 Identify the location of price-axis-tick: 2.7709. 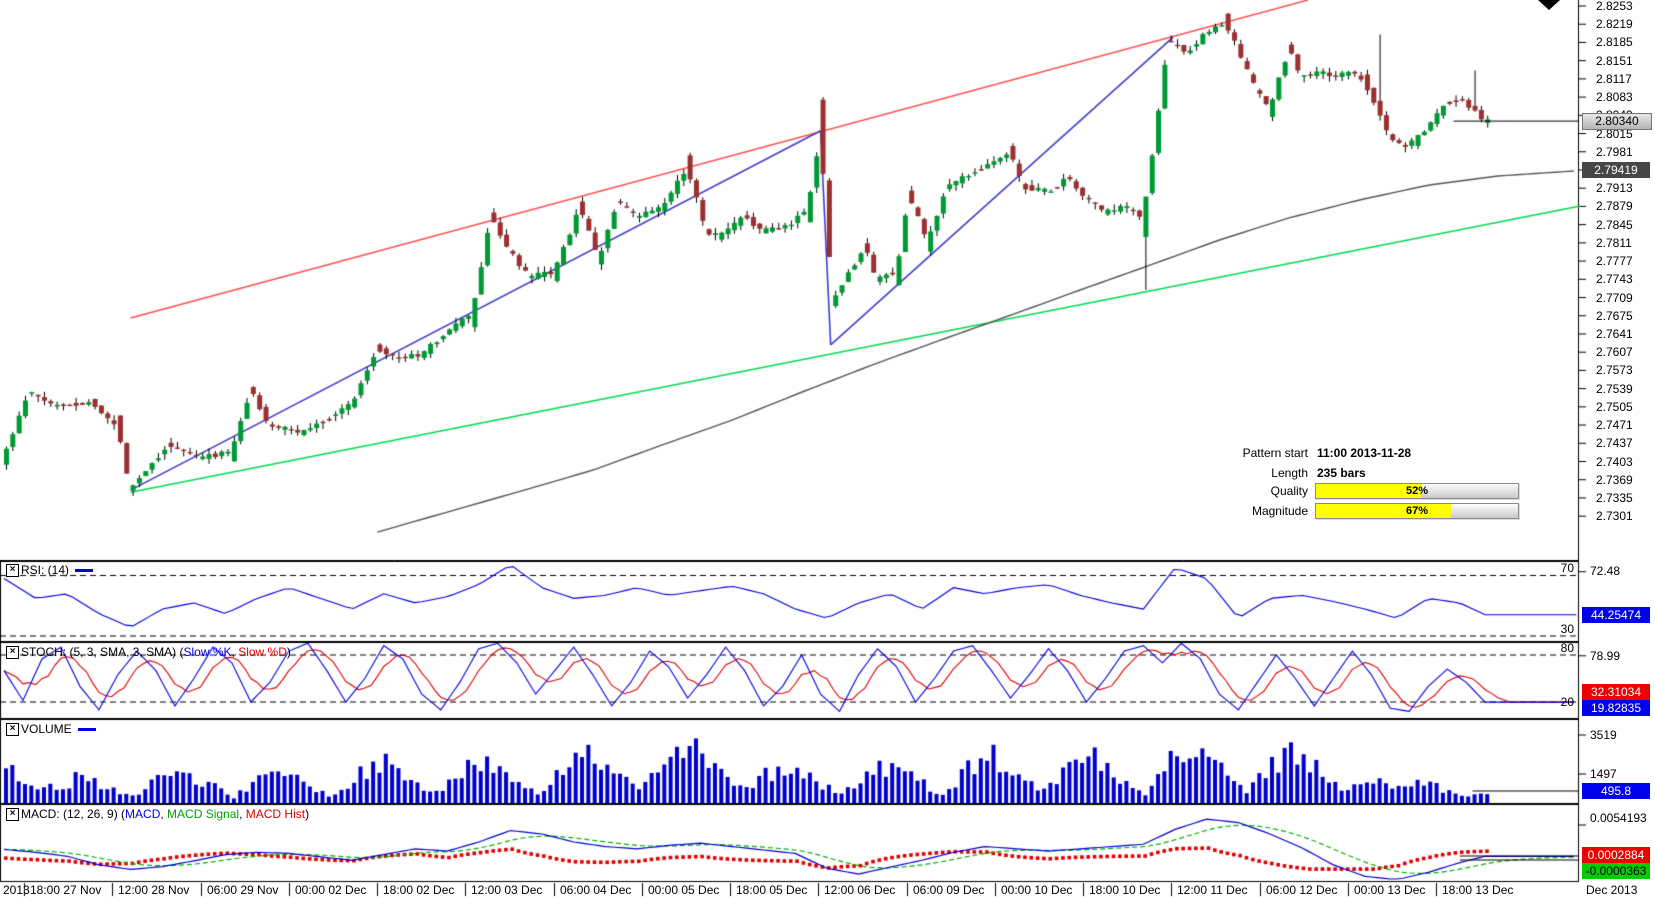
(1614, 297).